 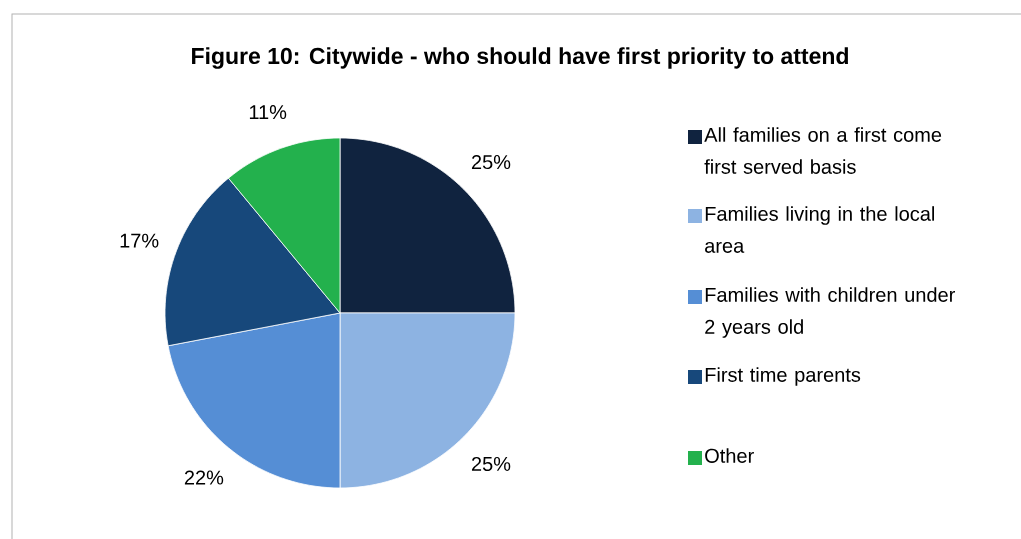 What do you see at coordinates (783, 376) in the screenshot?
I see `legend-label: First time parents` at bounding box center [783, 376].